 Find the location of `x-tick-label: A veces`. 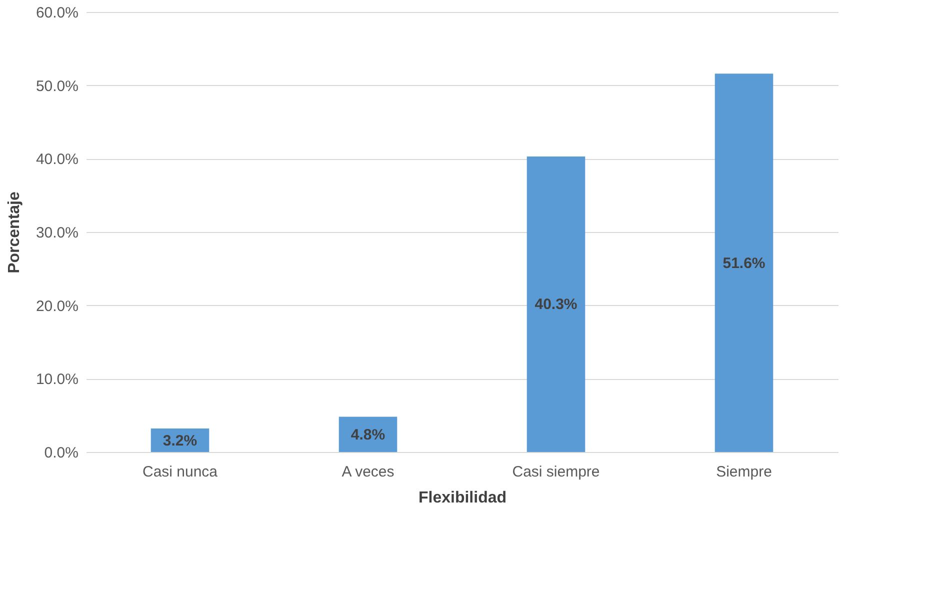

x-tick-label: A veces is located at coordinates (368, 472).